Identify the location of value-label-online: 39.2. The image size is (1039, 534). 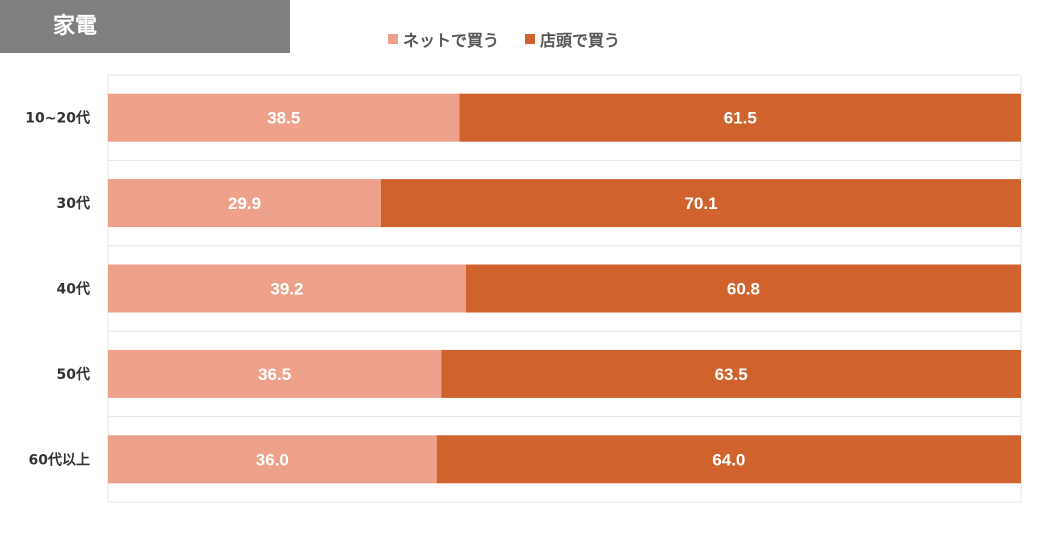
(286, 289).